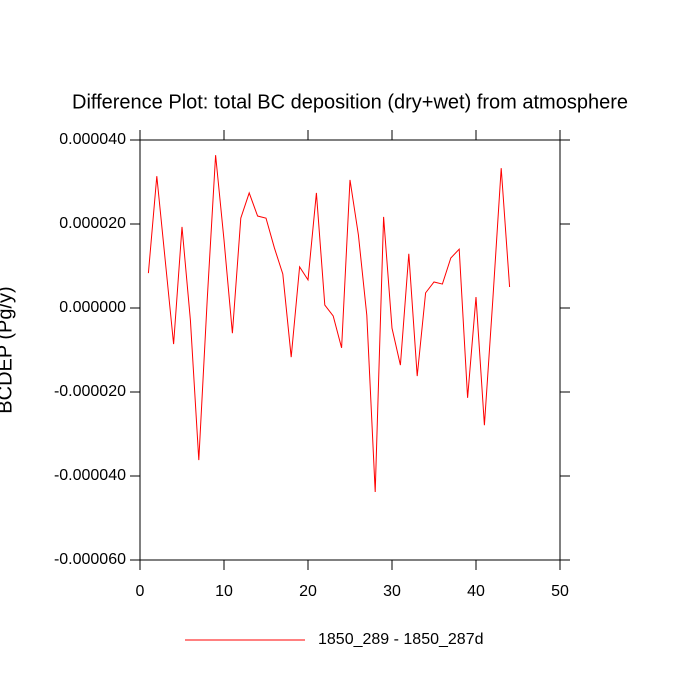  I want to click on y-tick-label: 0.000020, so click(92, 223).